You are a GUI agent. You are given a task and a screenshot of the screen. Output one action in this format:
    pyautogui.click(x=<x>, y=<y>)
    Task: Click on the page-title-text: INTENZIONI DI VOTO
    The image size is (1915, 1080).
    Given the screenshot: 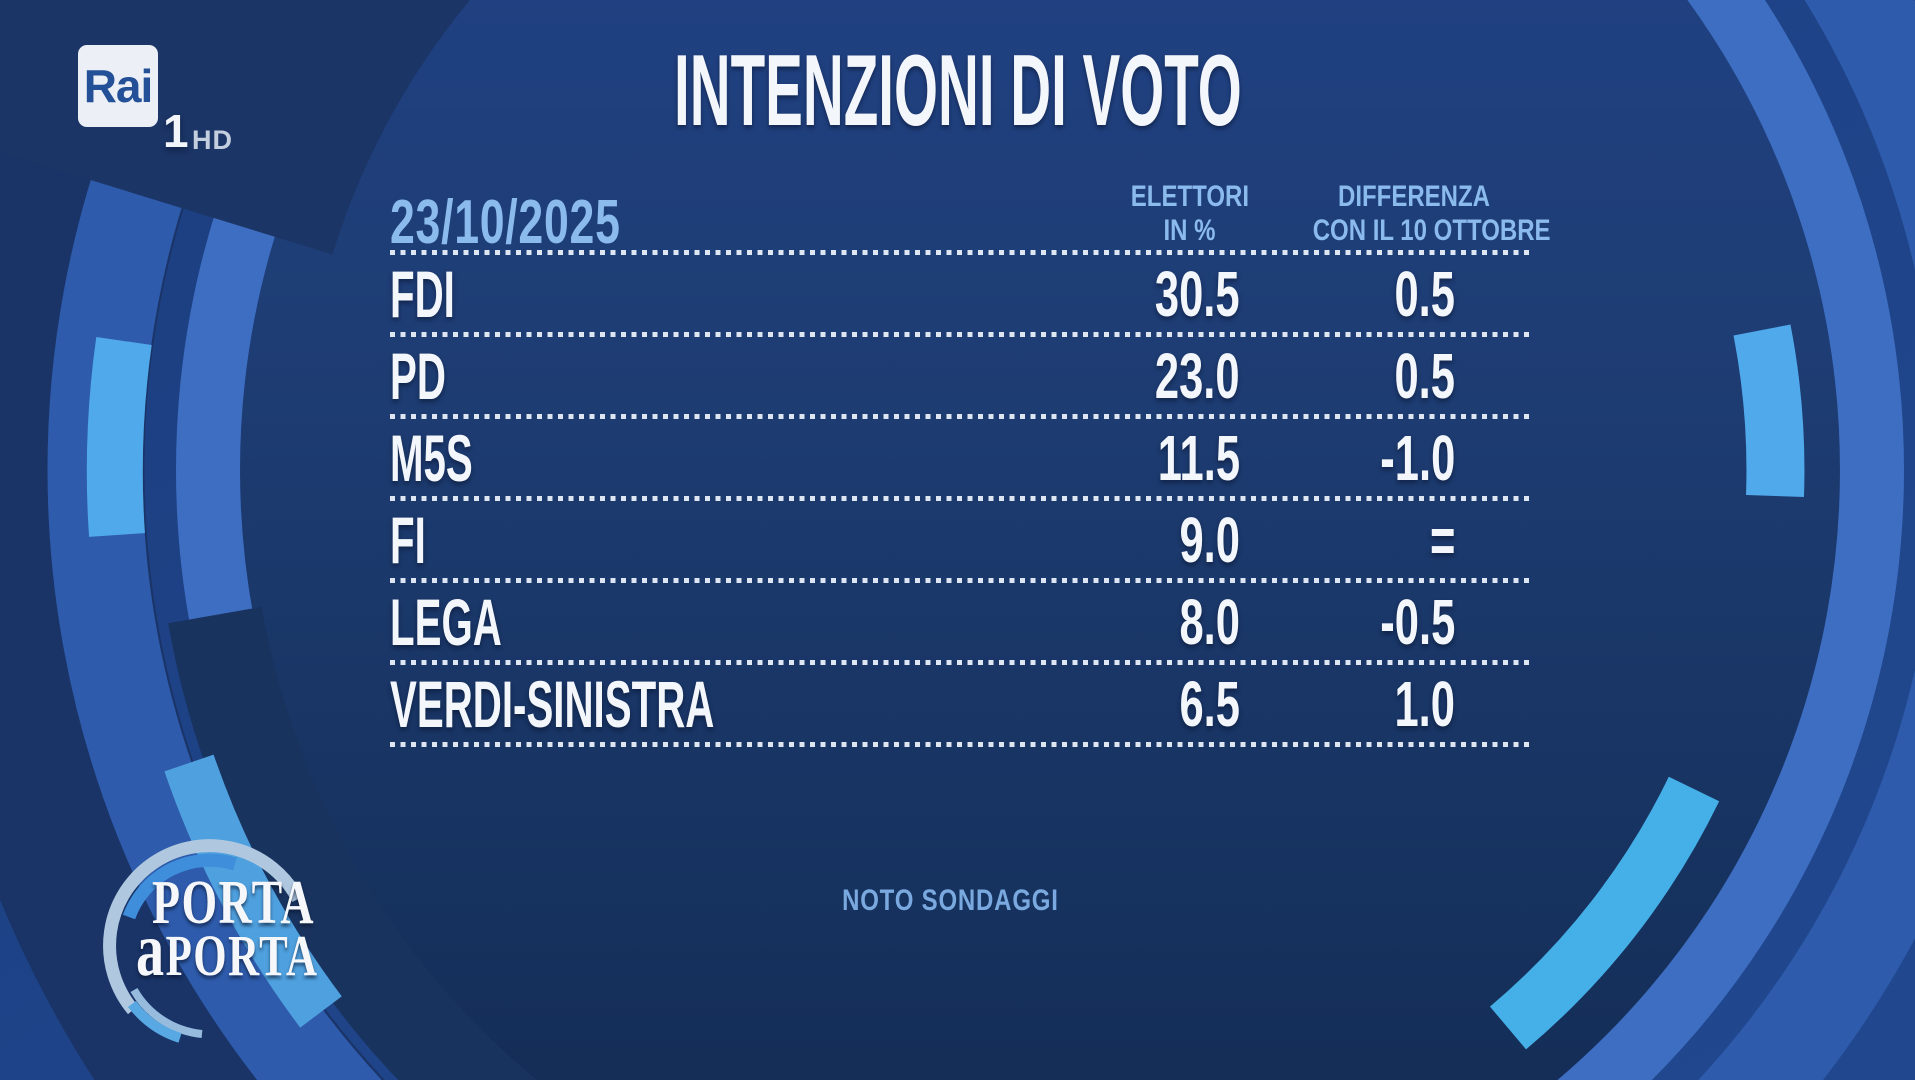 What is the action you would take?
    pyautogui.click(x=958, y=91)
    